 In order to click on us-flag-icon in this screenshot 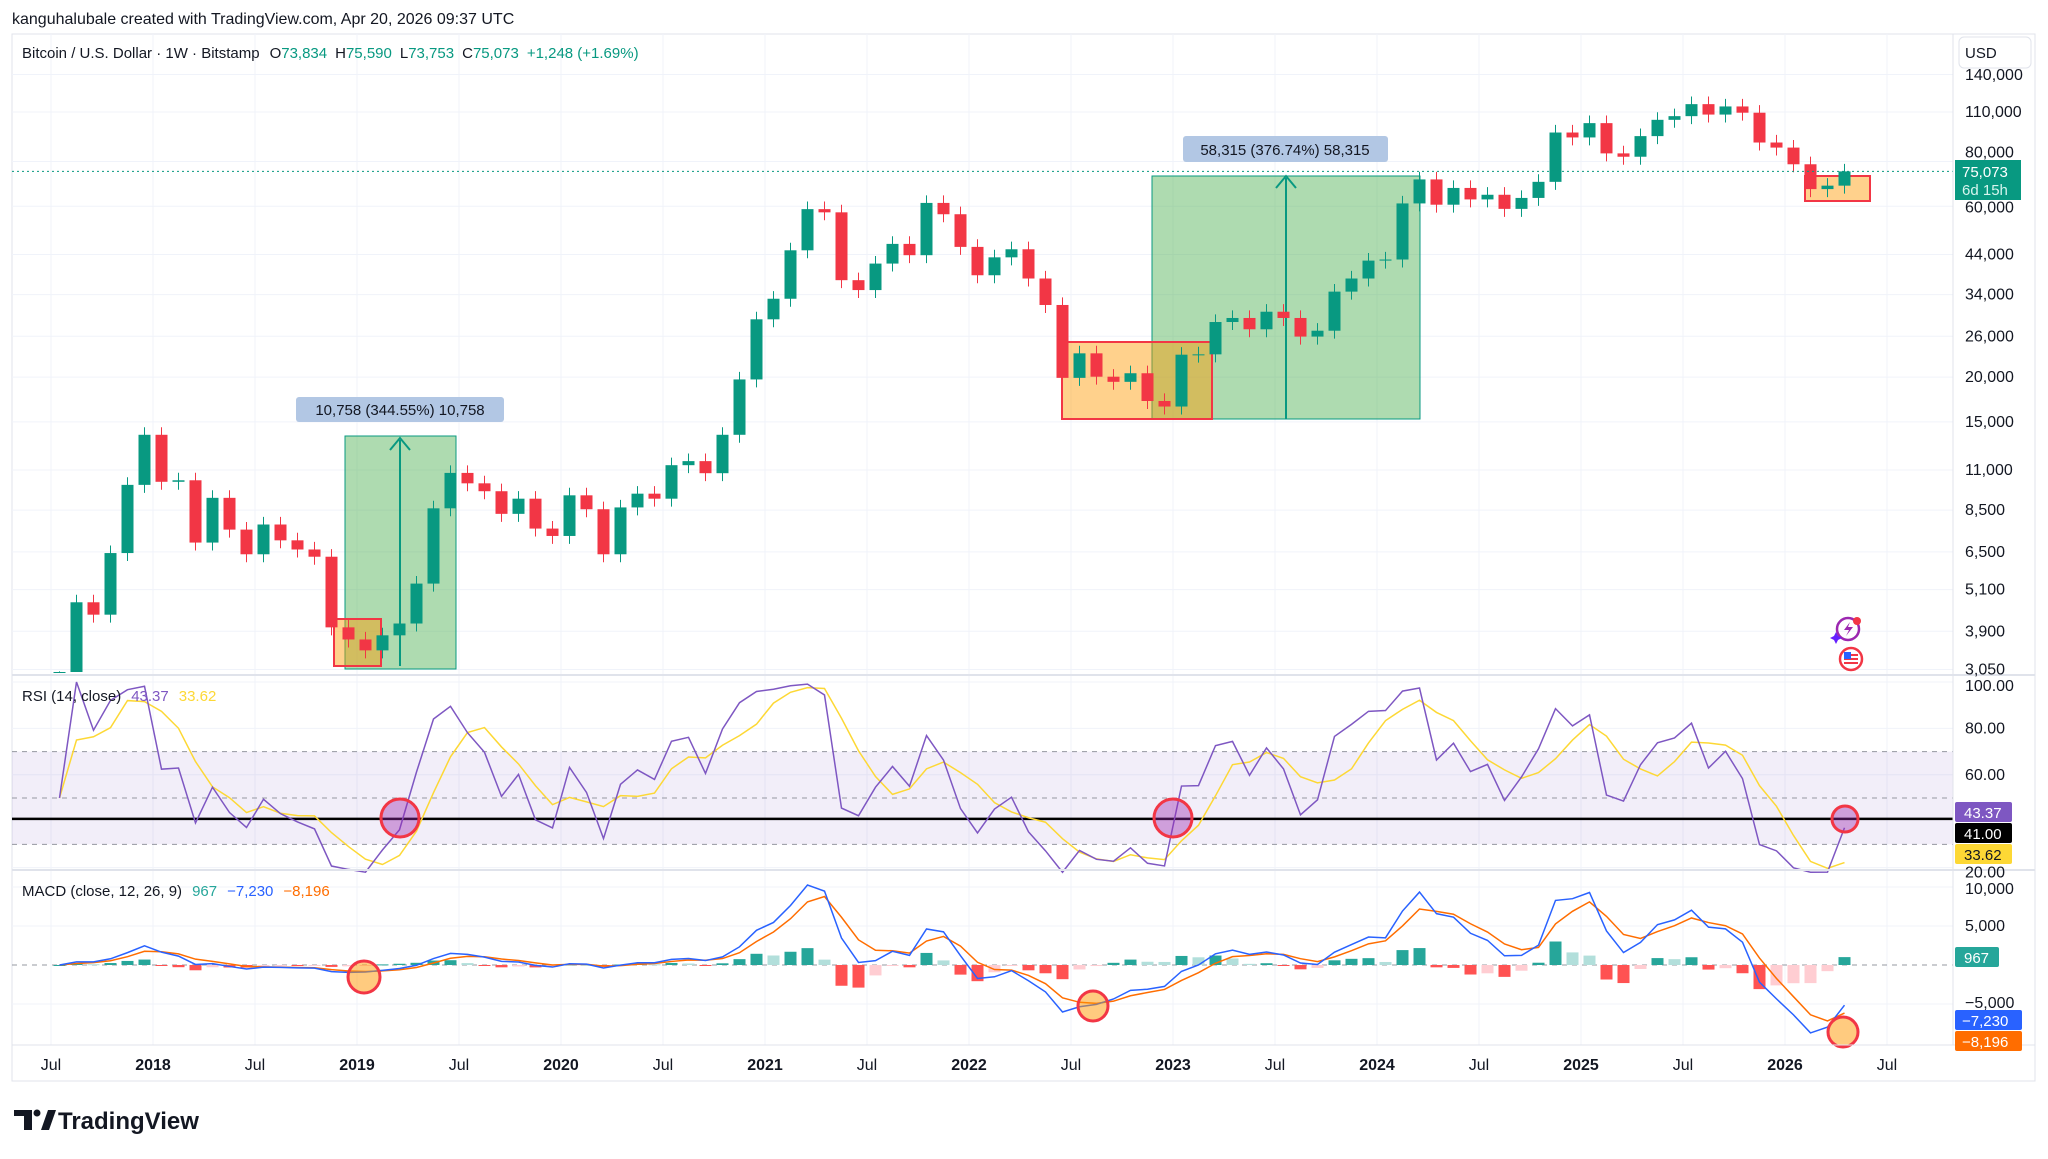, I will do `click(1851, 659)`.